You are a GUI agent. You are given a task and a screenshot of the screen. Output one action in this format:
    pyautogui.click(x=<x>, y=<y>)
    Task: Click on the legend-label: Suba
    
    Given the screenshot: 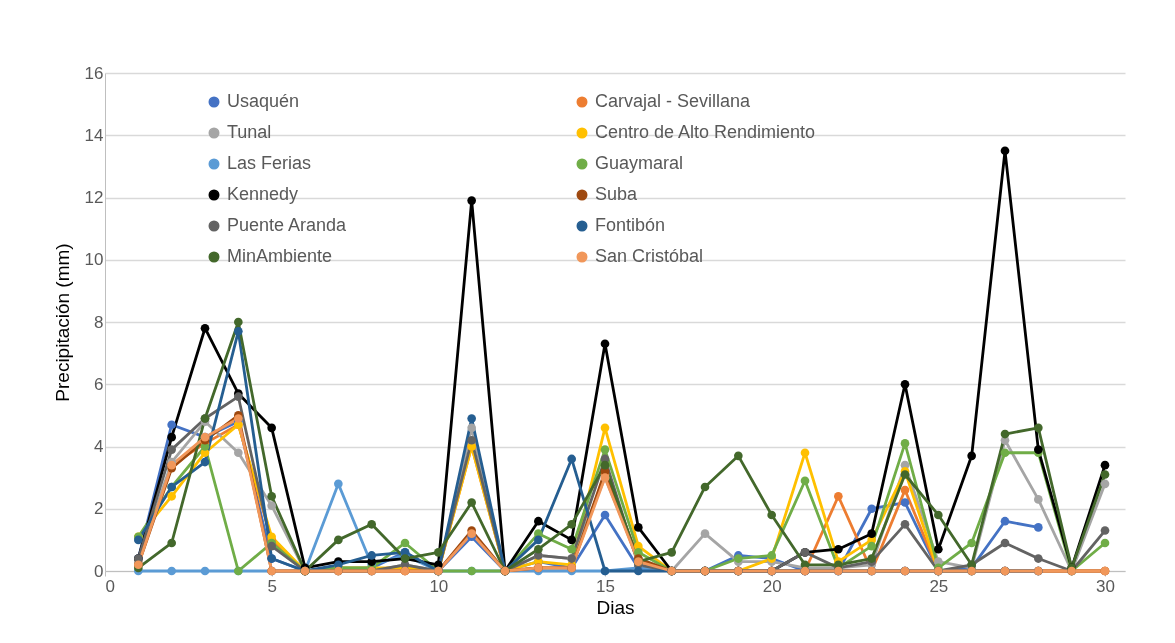 What is the action you would take?
    pyautogui.click(x=617, y=194)
    